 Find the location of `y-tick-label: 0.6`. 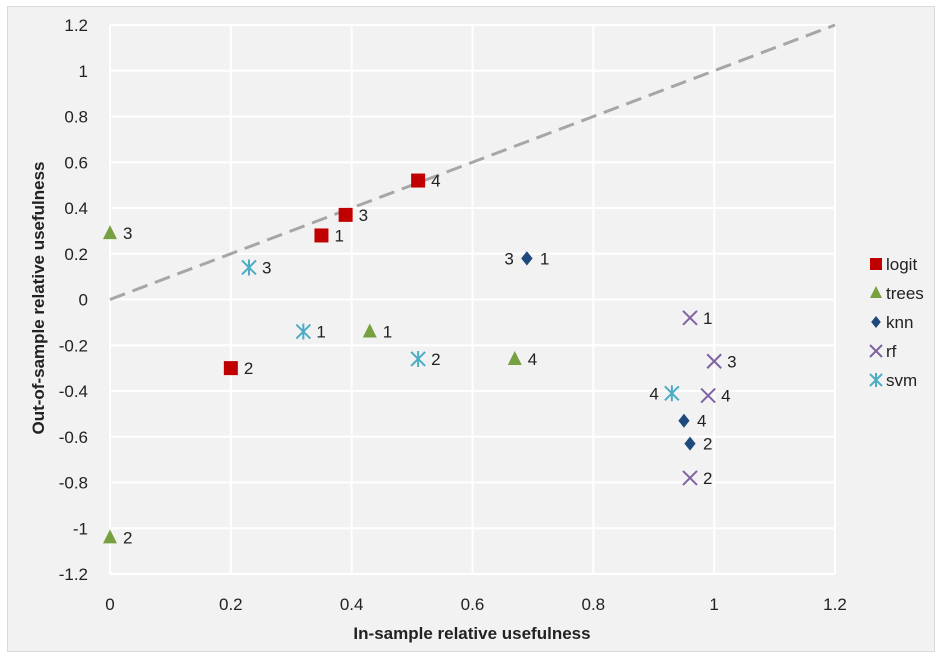

y-tick-label: 0.6 is located at coordinates (76, 162).